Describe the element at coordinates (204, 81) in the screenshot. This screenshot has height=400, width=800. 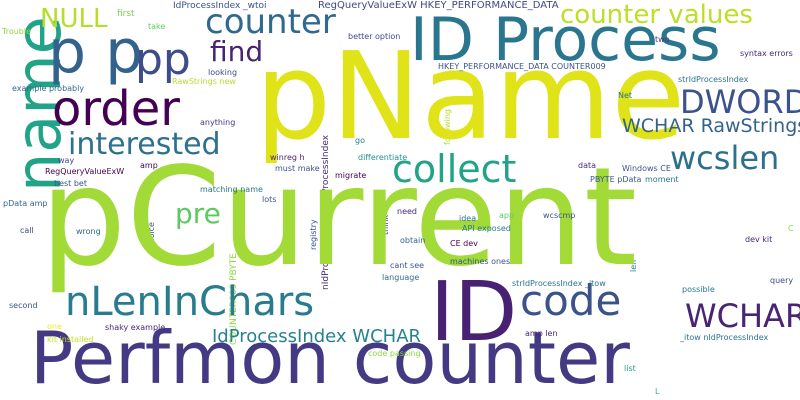
I see `word-rawstrings-new: RawStrings new` at that location.